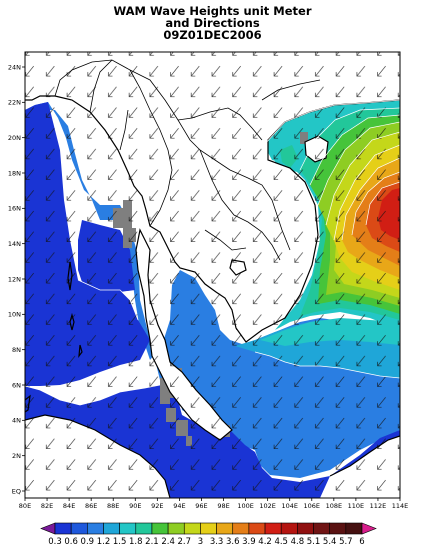 This screenshot has width=425, height=550. What do you see at coordinates (346, 542) in the screenshot?
I see `colorbar-label: 5.7` at bounding box center [346, 542].